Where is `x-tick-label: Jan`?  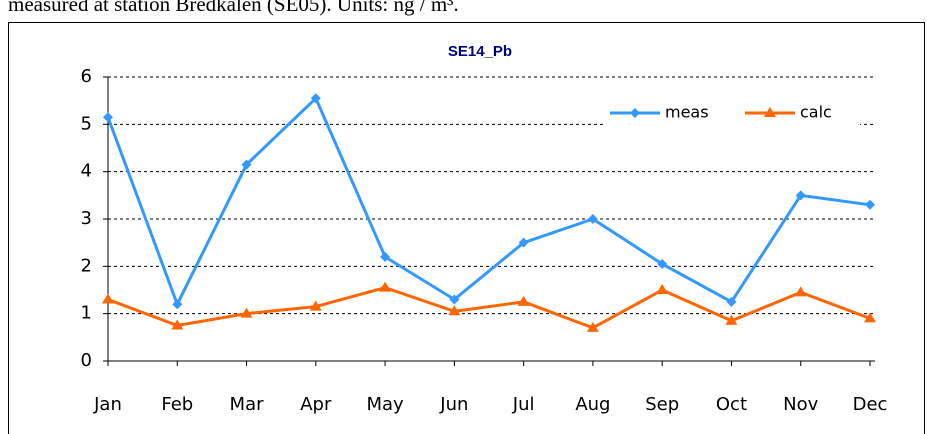
x-tick-label: Jan is located at coordinates (107, 404).